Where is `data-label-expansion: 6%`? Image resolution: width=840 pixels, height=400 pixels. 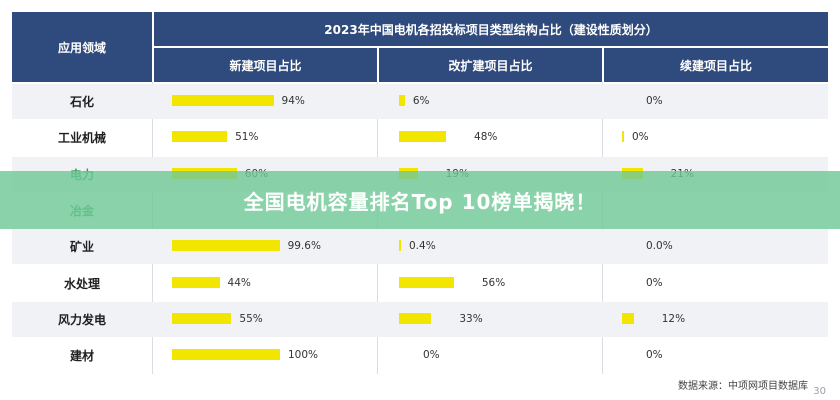
data-label-expansion: 6% is located at coordinates (421, 101).